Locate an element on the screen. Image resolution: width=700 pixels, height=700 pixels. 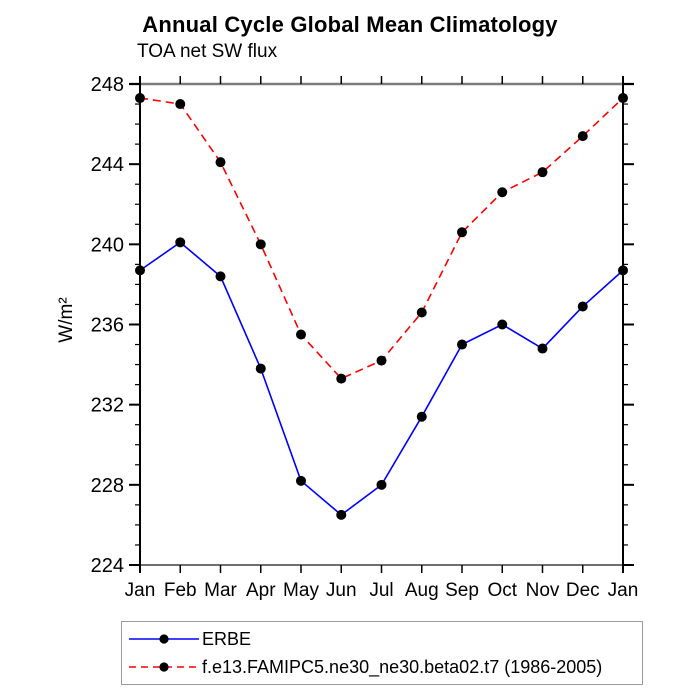
x-tick-label: Mar is located at coordinates (220, 590).